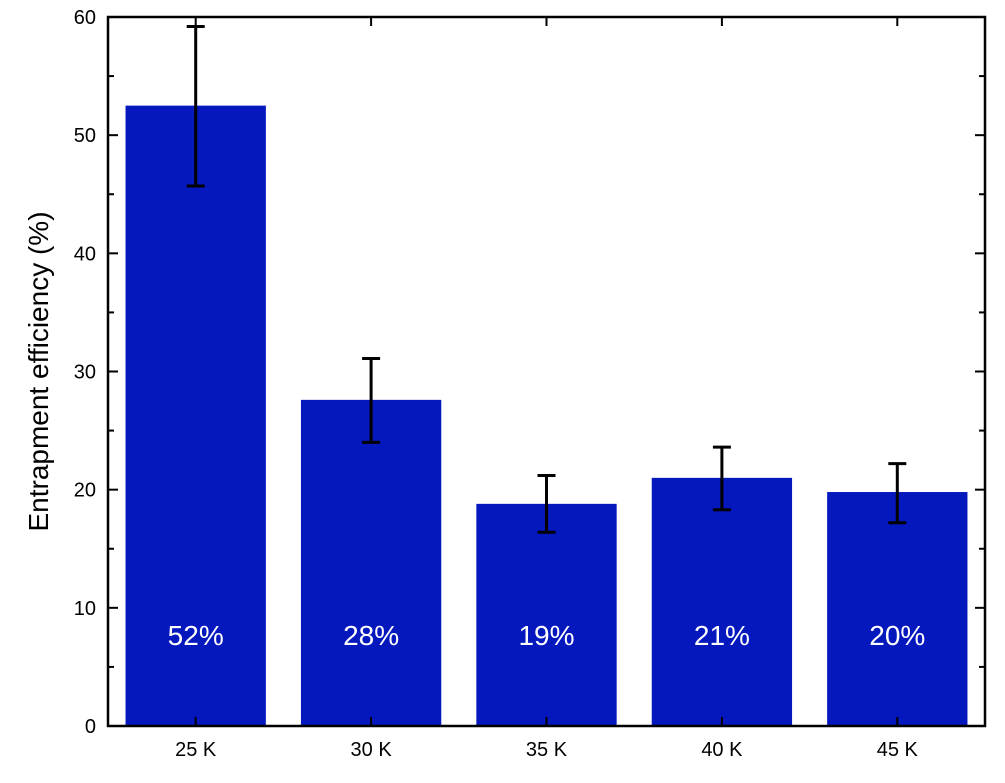  What do you see at coordinates (85, 18) in the screenshot?
I see `y-tick-label: 60` at bounding box center [85, 18].